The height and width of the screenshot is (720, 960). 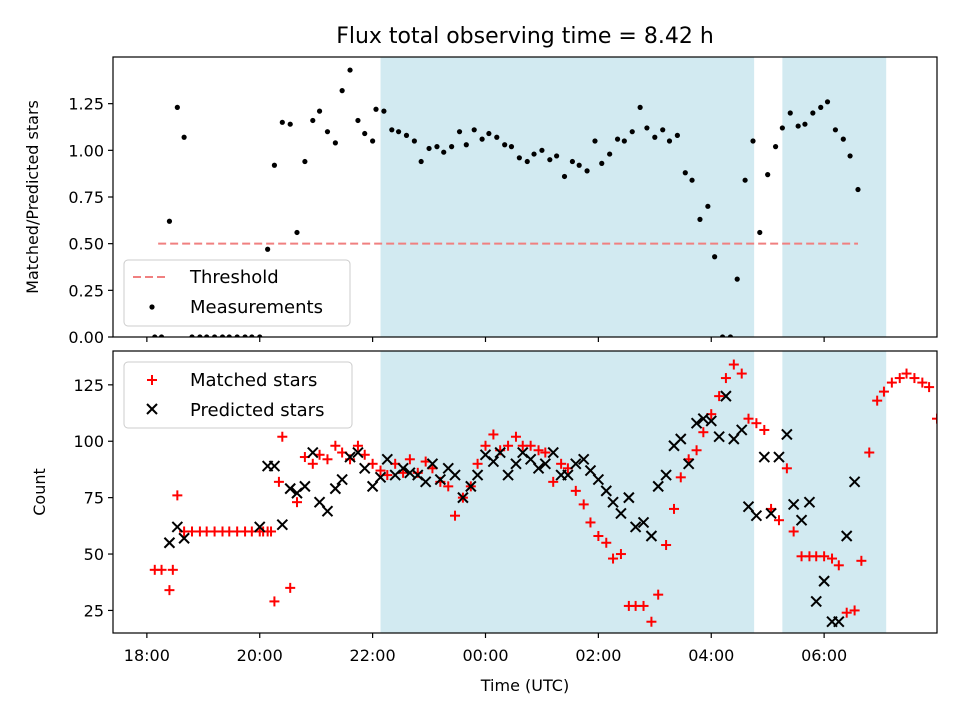 I want to click on x-tick-label: 22:00, so click(x=373, y=655).